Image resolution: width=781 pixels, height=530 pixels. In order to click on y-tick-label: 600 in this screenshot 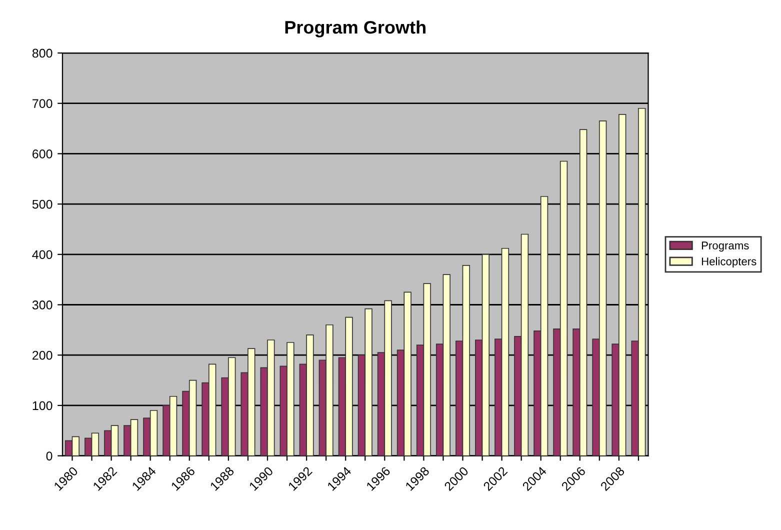, I will do `click(42, 154)`.